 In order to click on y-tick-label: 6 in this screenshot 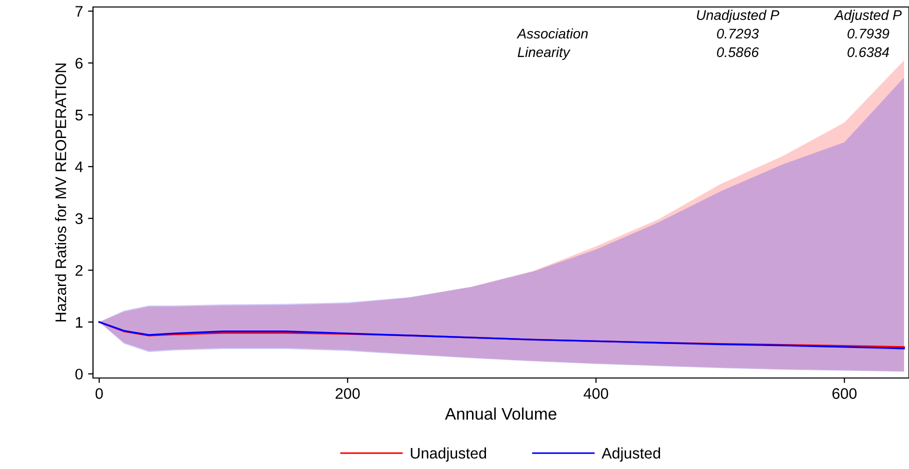, I will do `click(79, 63)`.